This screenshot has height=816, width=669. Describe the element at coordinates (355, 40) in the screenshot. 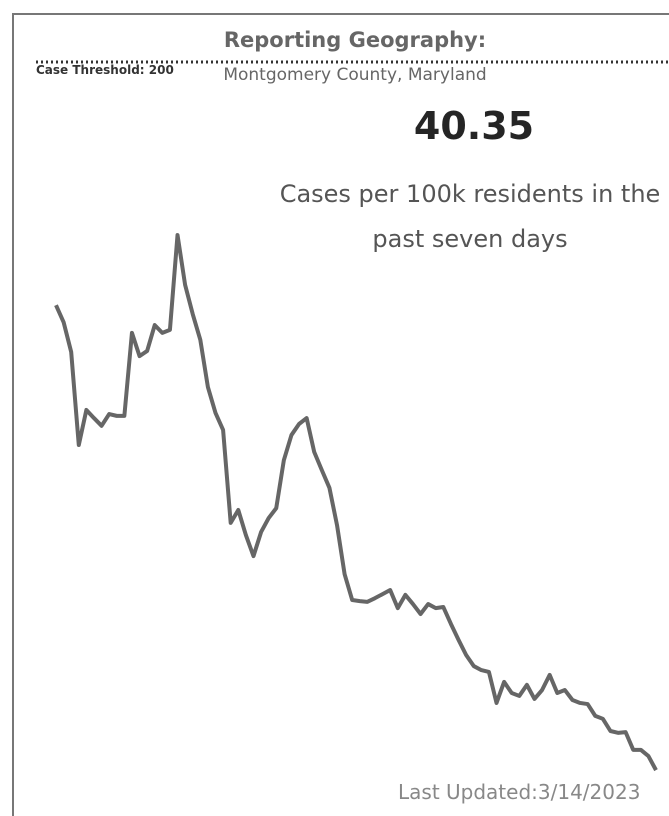

I see `title: Reporting Geography:` at that location.